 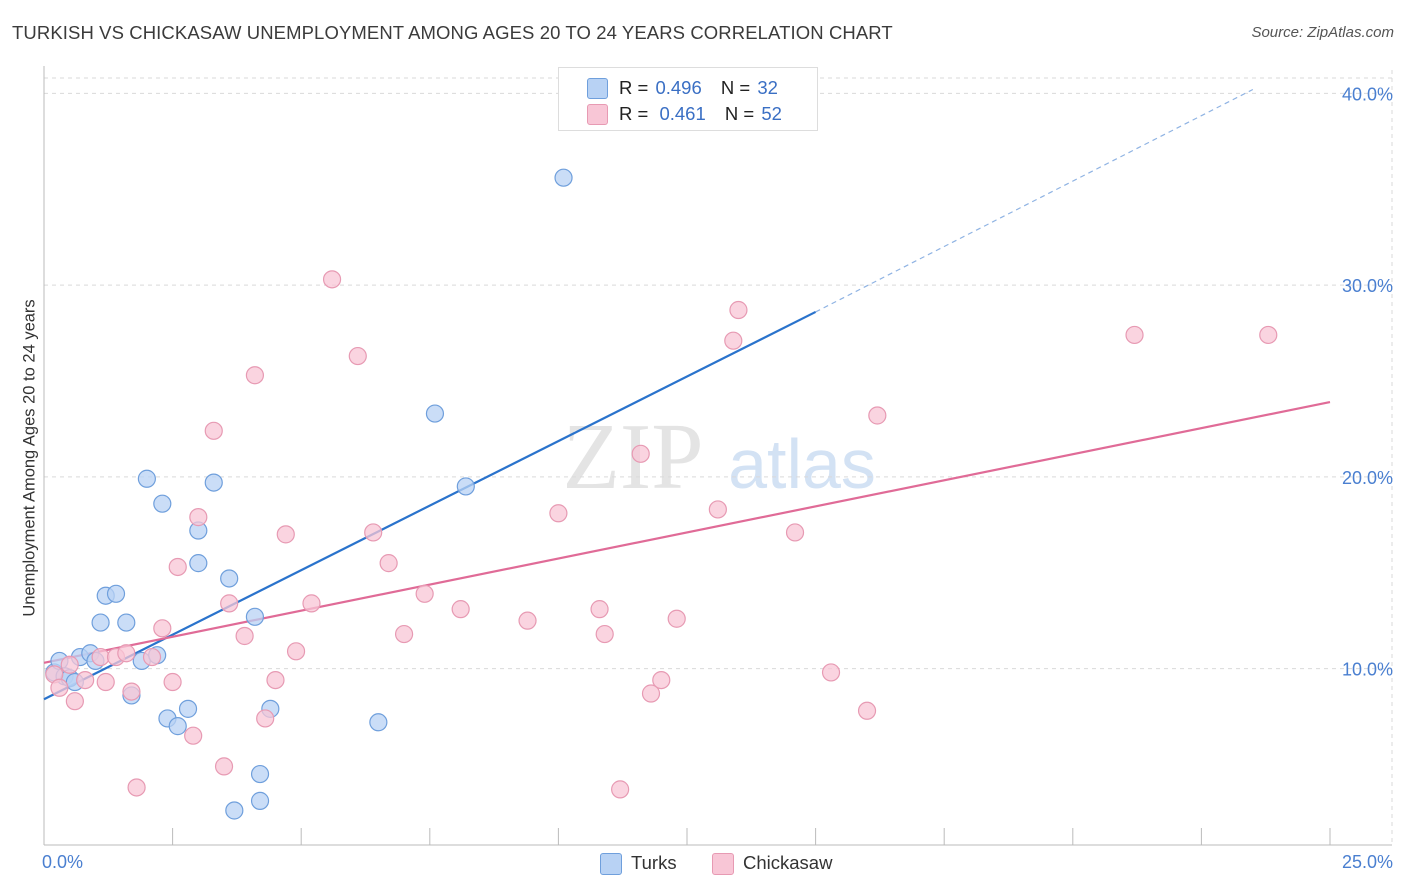 What do you see at coordinates (1367, 286) in the screenshot?
I see `y-tick-label: 30.0%` at bounding box center [1367, 286].